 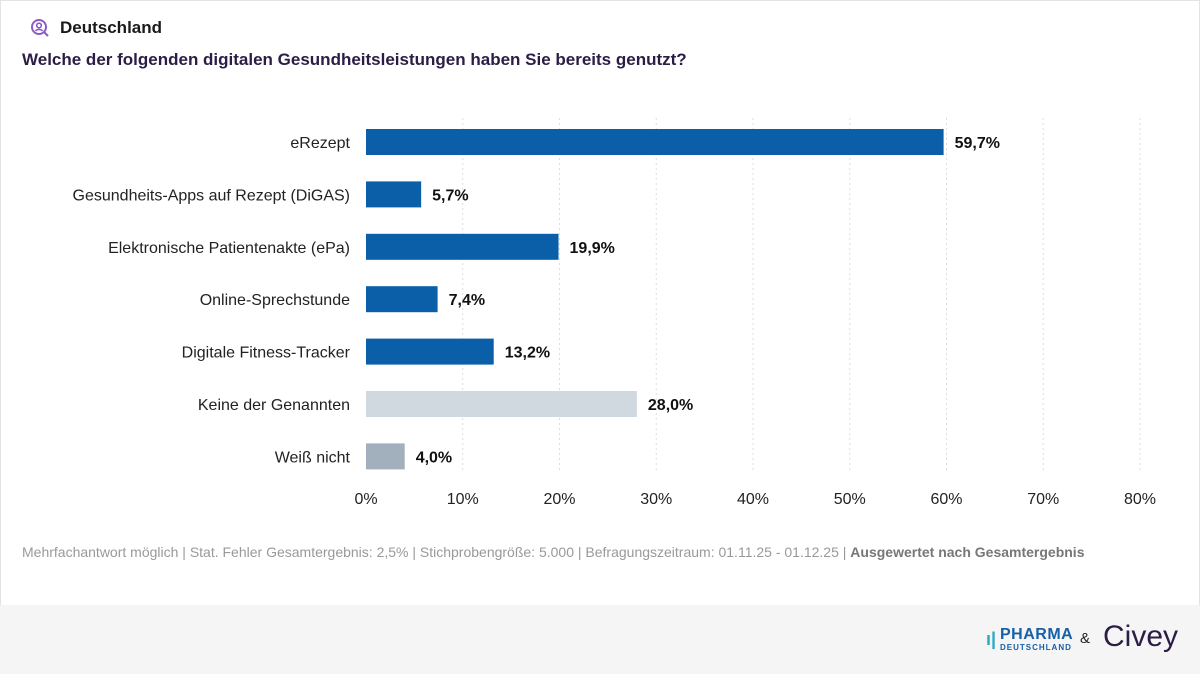 What do you see at coordinates (313, 457) in the screenshot?
I see `category-label: Weiß nicht` at bounding box center [313, 457].